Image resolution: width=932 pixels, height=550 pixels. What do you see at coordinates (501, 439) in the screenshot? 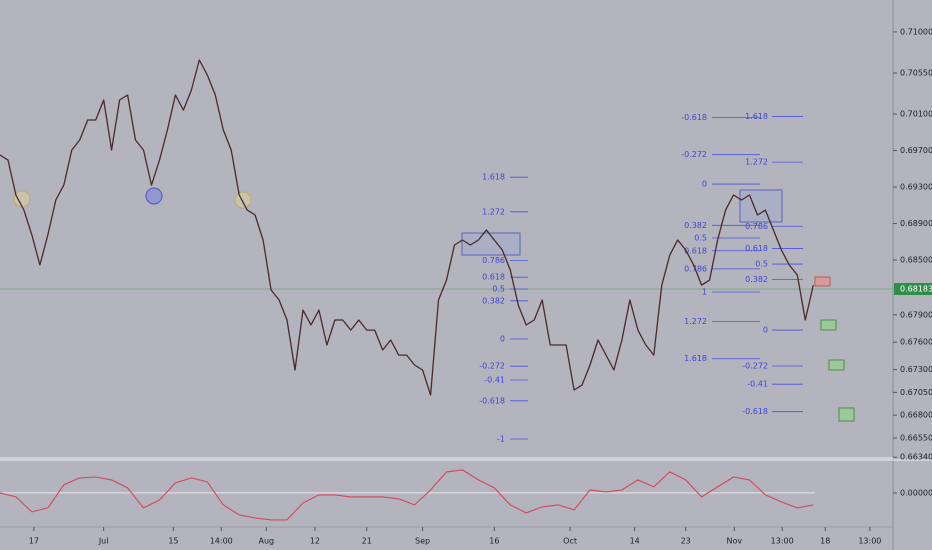
I see `fib-label: -1` at bounding box center [501, 439].